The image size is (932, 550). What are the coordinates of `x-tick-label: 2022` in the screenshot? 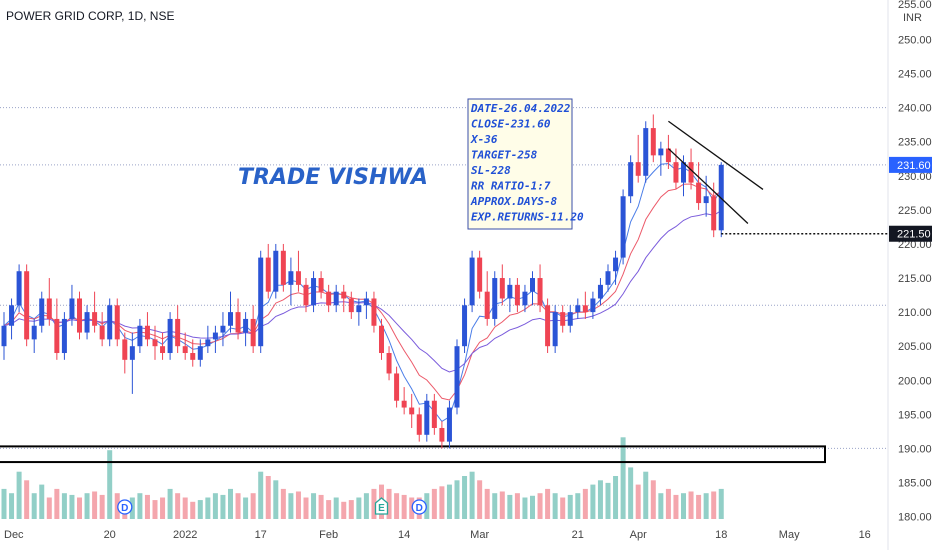 It's located at (185, 535).